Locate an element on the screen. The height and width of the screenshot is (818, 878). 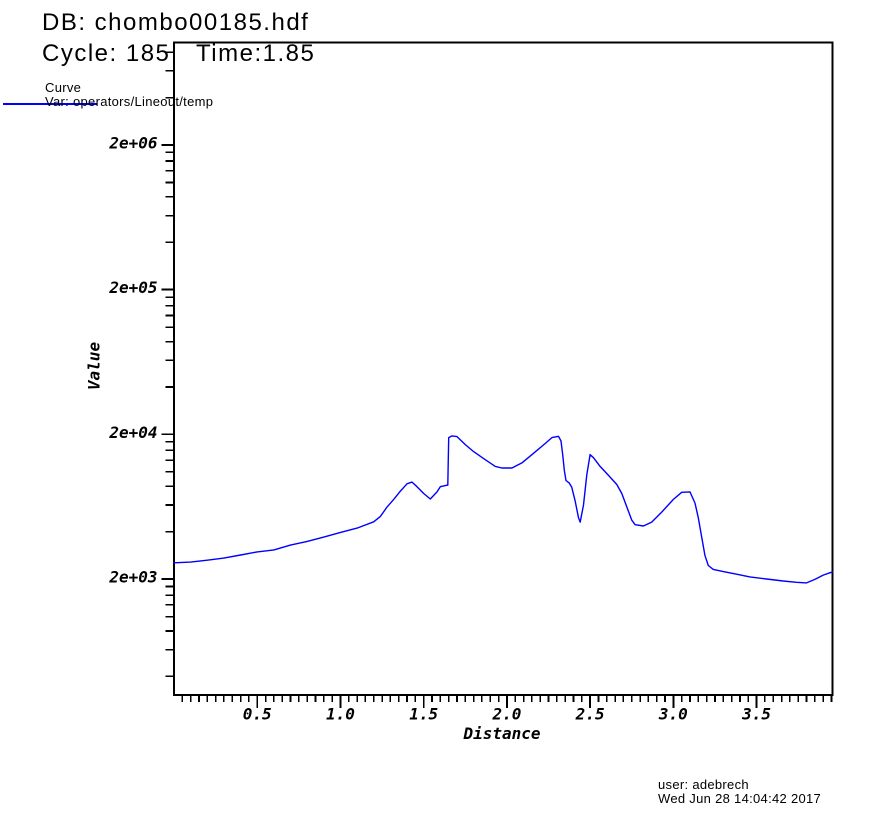
legend-plot-type: Curve is located at coordinates (63, 87).